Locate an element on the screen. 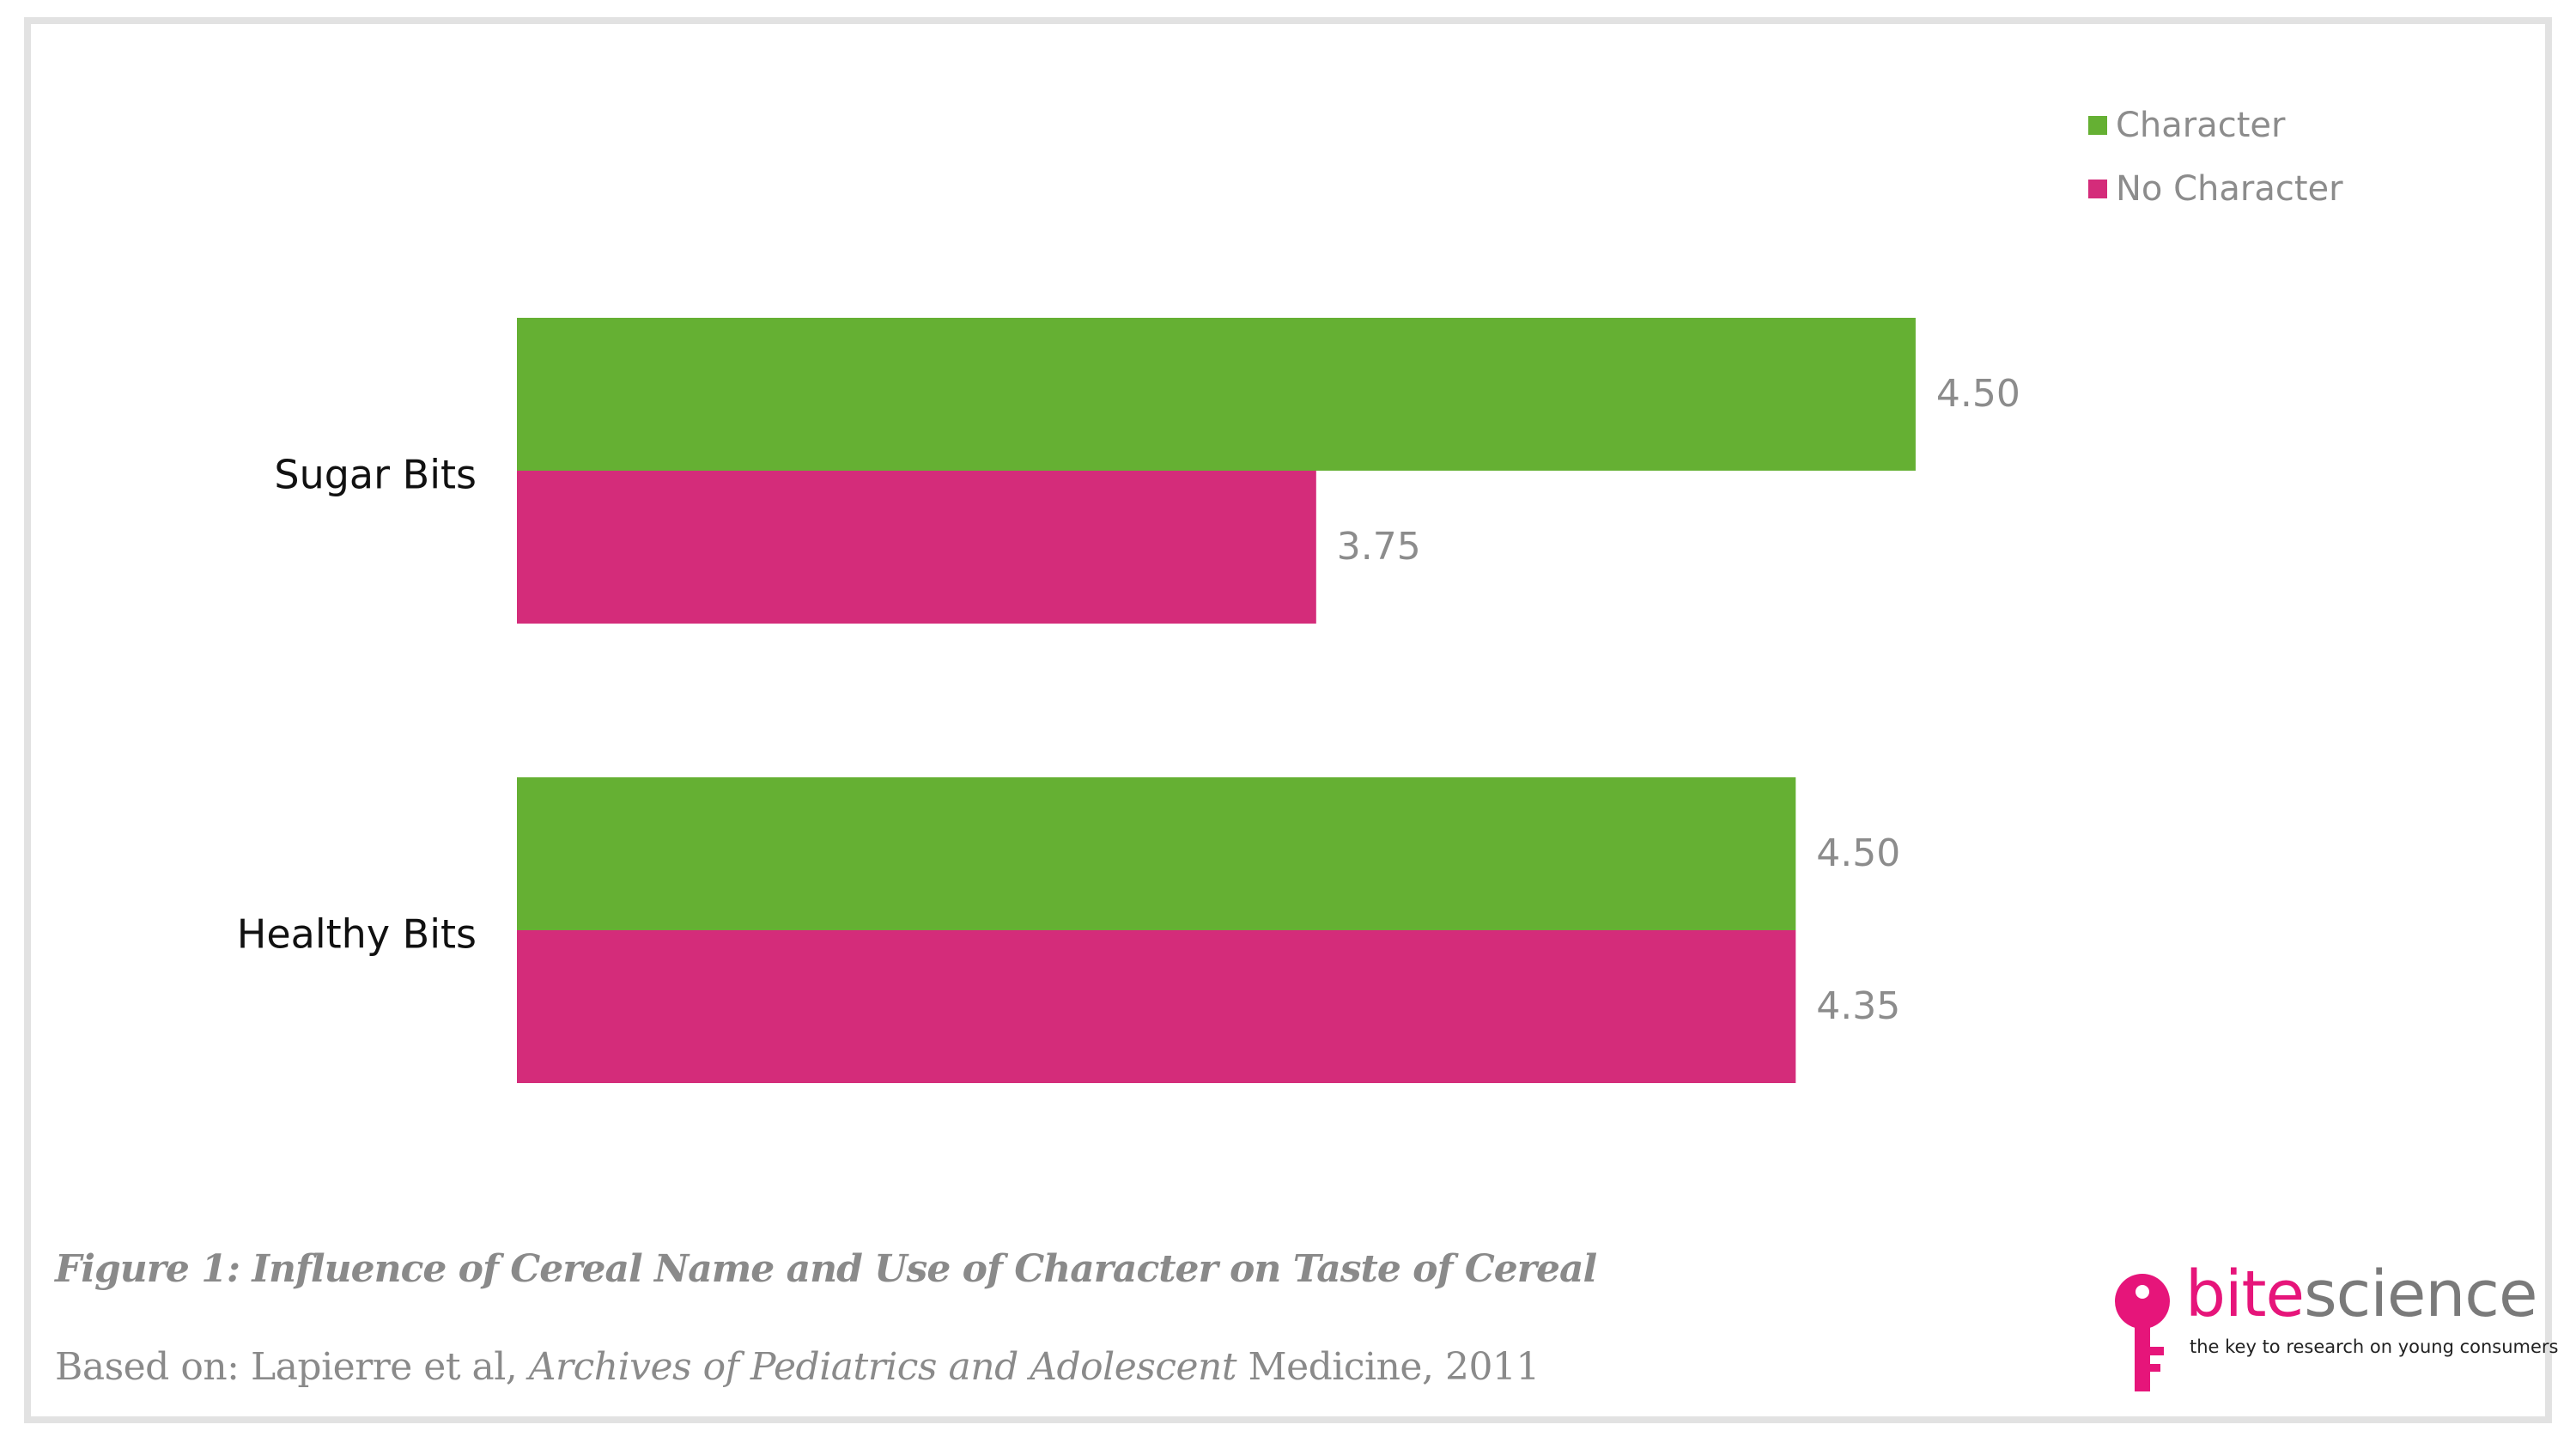 This screenshot has width=2576, height=1449. legend-label: No Character is located at coordinates (2229, 189).